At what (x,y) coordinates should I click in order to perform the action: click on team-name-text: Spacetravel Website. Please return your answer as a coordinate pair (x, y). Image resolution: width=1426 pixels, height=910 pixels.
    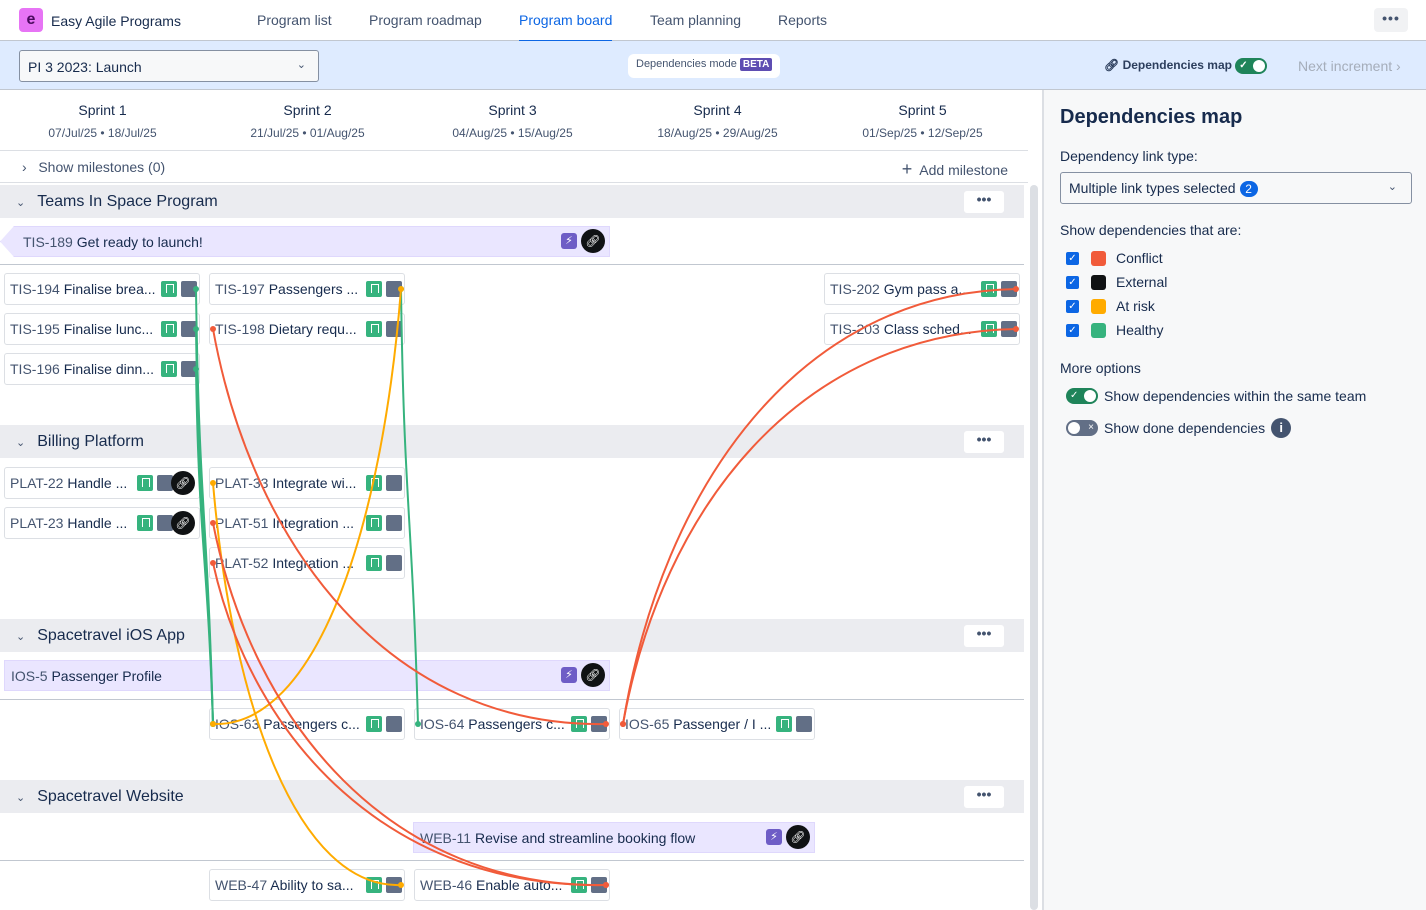
    Looking at the image, I should click on (110, 796).